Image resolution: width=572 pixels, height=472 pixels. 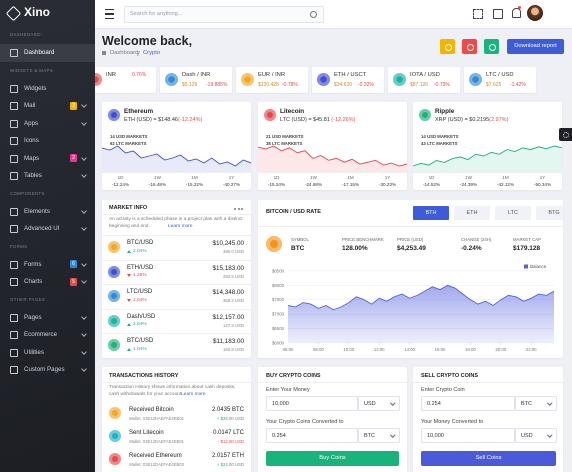 I want to click on coin-quote: LTC (USD) = $45.81, so click(x=305, y=120).